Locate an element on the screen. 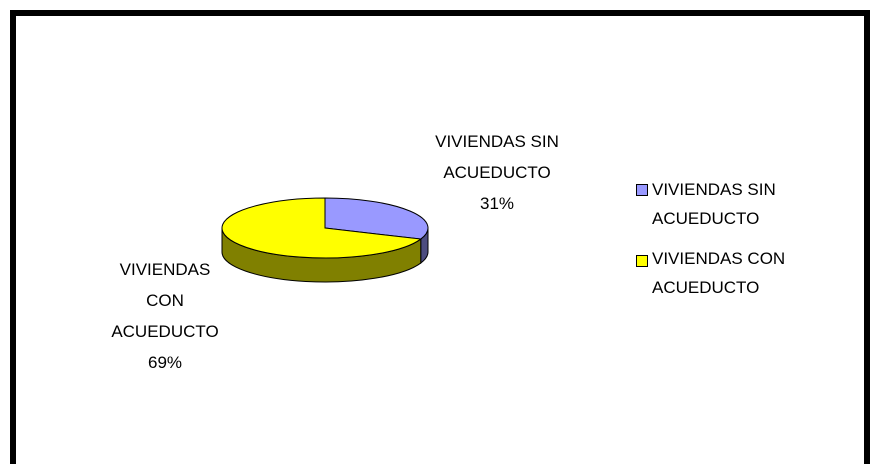  data-label-value: 69% is located at coordinates (165, 362).